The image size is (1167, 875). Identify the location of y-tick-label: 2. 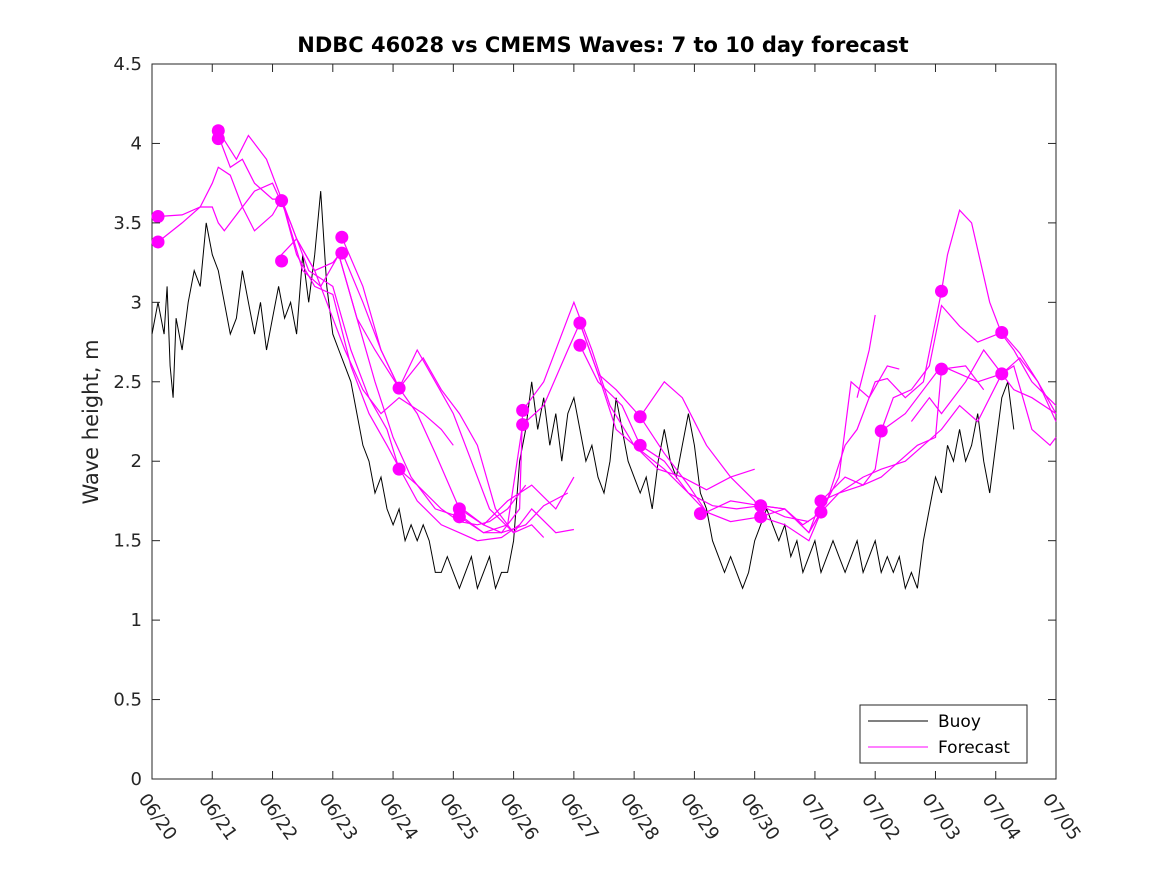
(136, 461).